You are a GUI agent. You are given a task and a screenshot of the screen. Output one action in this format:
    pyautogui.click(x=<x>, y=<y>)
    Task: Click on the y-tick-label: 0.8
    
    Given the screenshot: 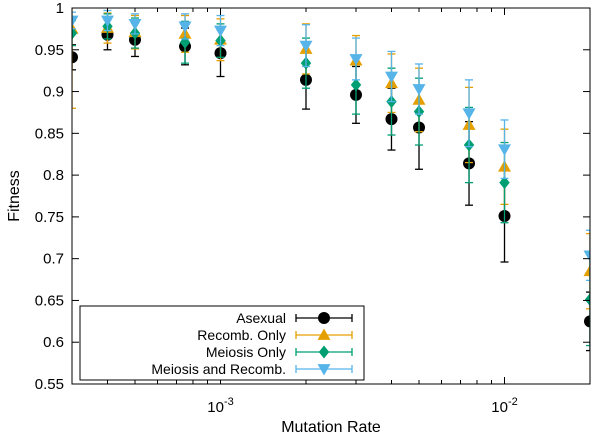 What is the action you would take?
    pyautogui.click(x=53, y=175)
    